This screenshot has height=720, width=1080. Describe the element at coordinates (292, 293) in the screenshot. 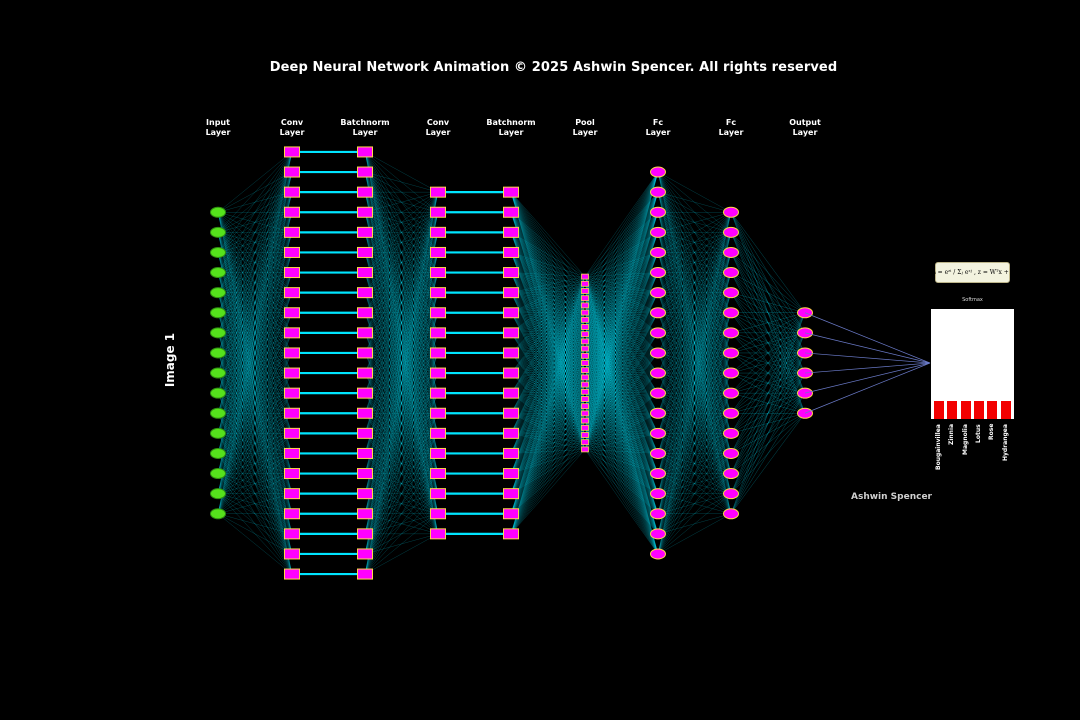

I see `conv-node` at that location.